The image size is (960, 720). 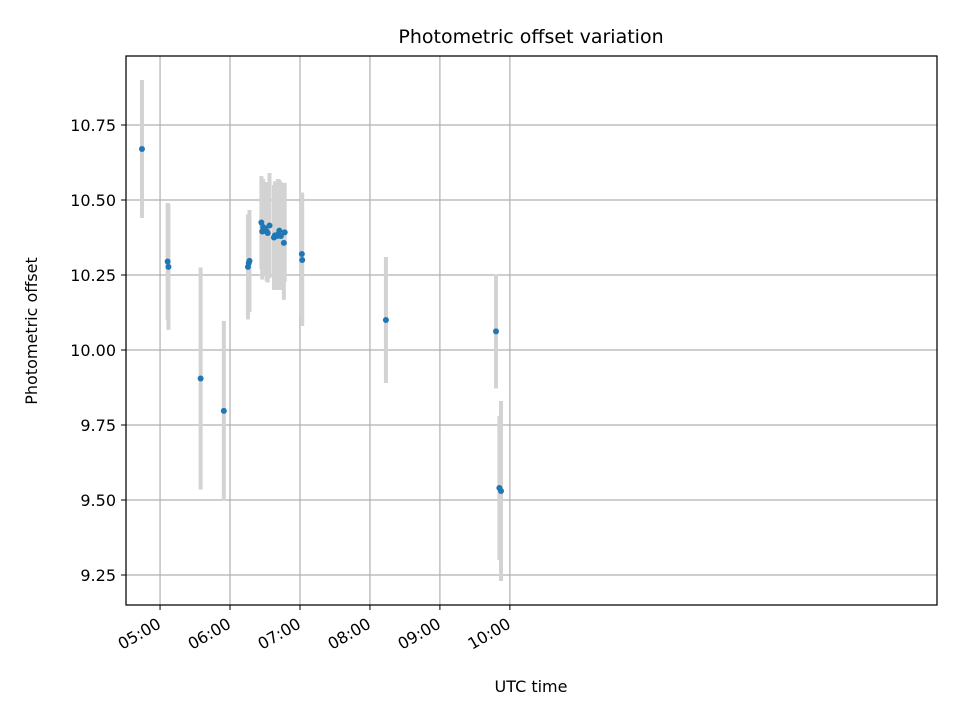 What do you see at coordinates (98, 425) in the screenshot?
I see `y-tick-label: 9.75` at bounding box center [98, 425].